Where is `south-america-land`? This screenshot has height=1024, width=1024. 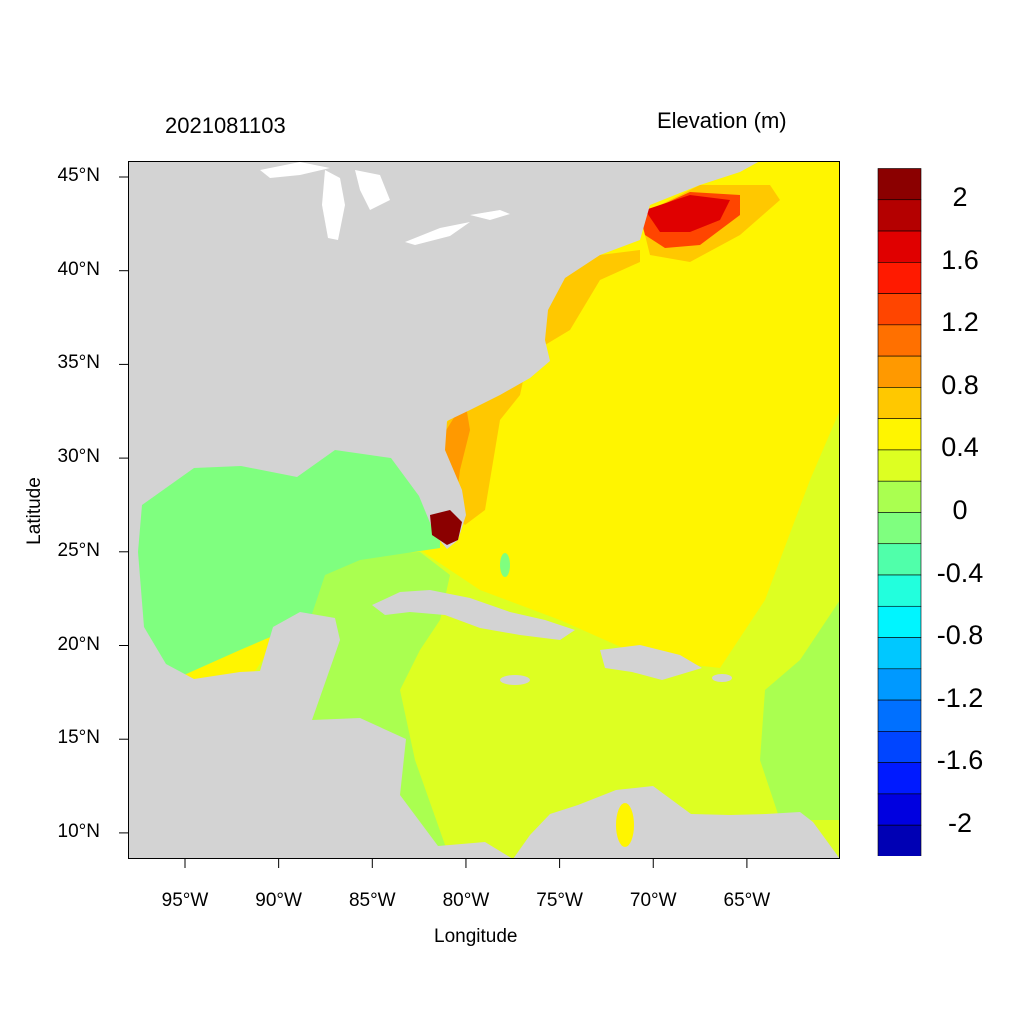
south-america-land is located at coordinates (676, 822).